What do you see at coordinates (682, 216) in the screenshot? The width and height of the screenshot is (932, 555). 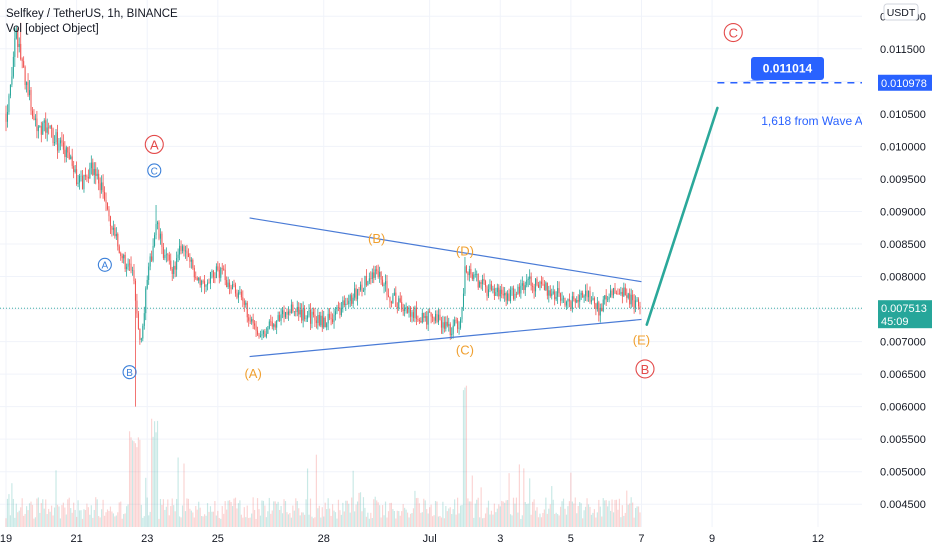 I see `projection-line` at bounding box center [682, 216].